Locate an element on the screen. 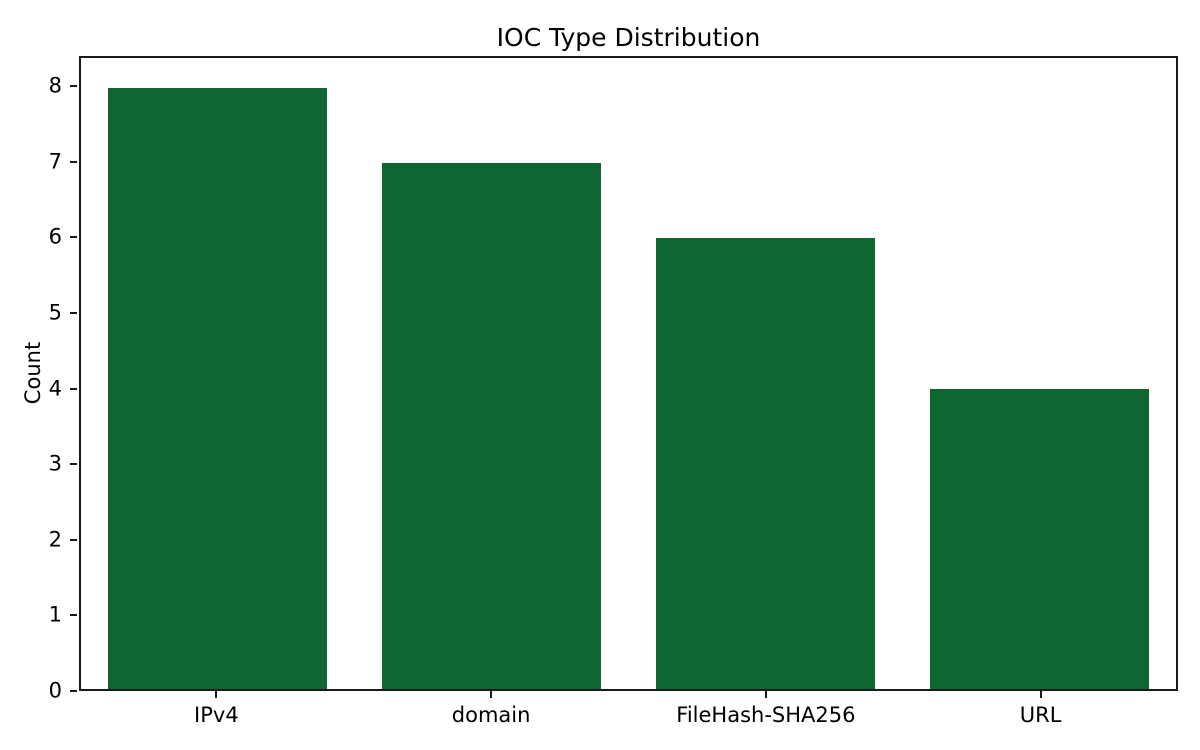 The height and width of the screenshot is (750, 1200). y-tick-label: 0 is located at coordinates (55, 690).